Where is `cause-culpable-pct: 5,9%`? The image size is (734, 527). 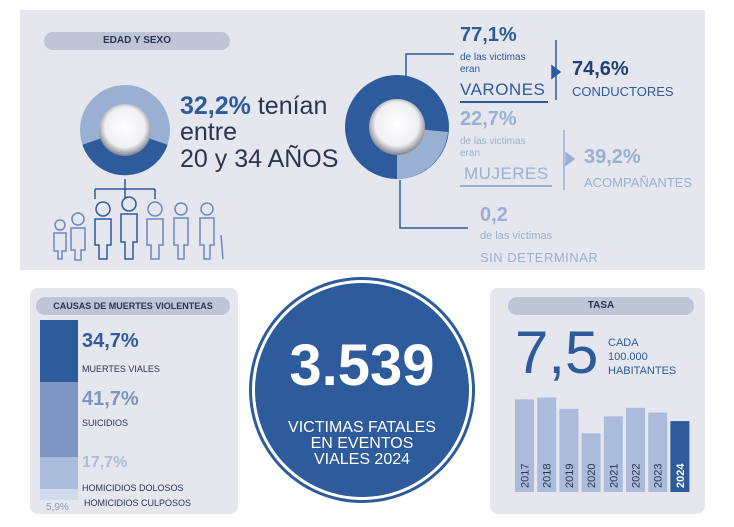
cause-culpable-pct: 5,9% is located at coordinates (57, 507).